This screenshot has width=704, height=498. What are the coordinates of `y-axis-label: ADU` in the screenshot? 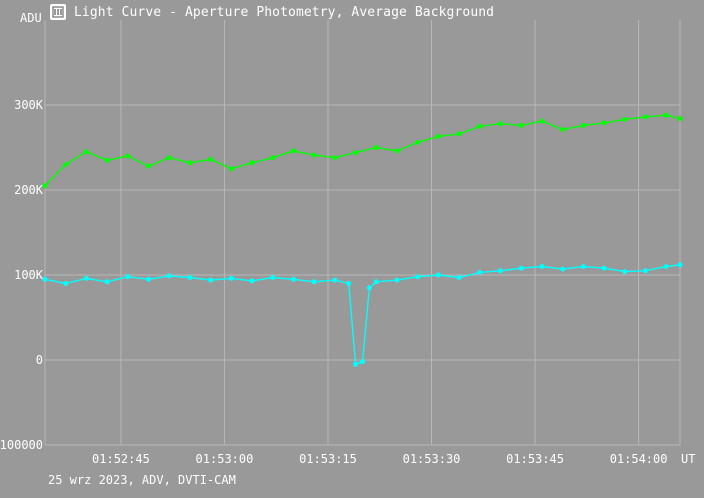 It's located at (31, 18).